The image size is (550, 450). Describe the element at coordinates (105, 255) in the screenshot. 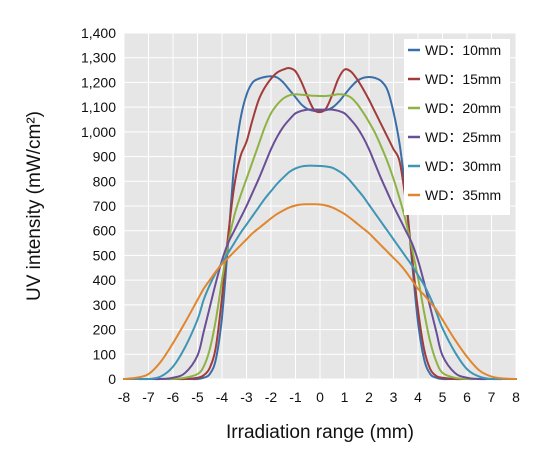

I see `y-tick-label: 500` at that location.